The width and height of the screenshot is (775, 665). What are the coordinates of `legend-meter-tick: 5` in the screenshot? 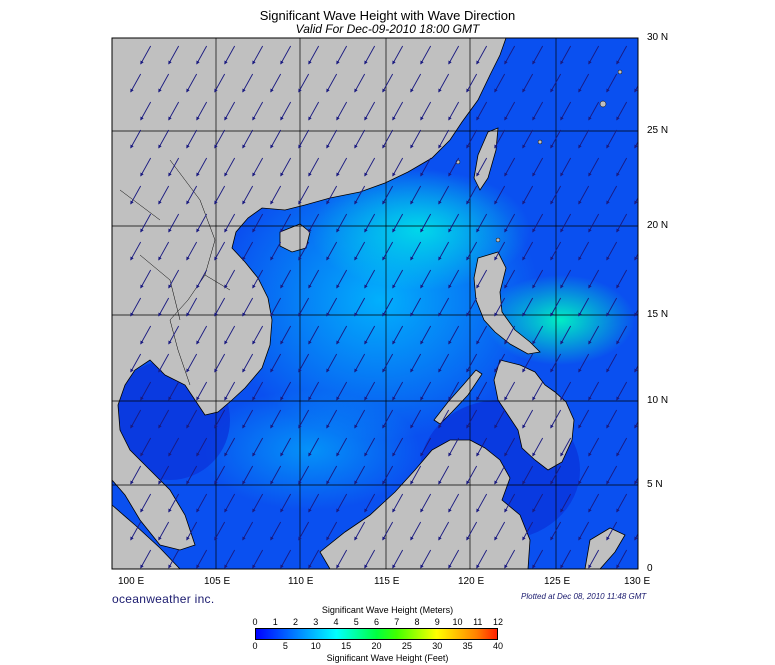 It's located at (356, 622).